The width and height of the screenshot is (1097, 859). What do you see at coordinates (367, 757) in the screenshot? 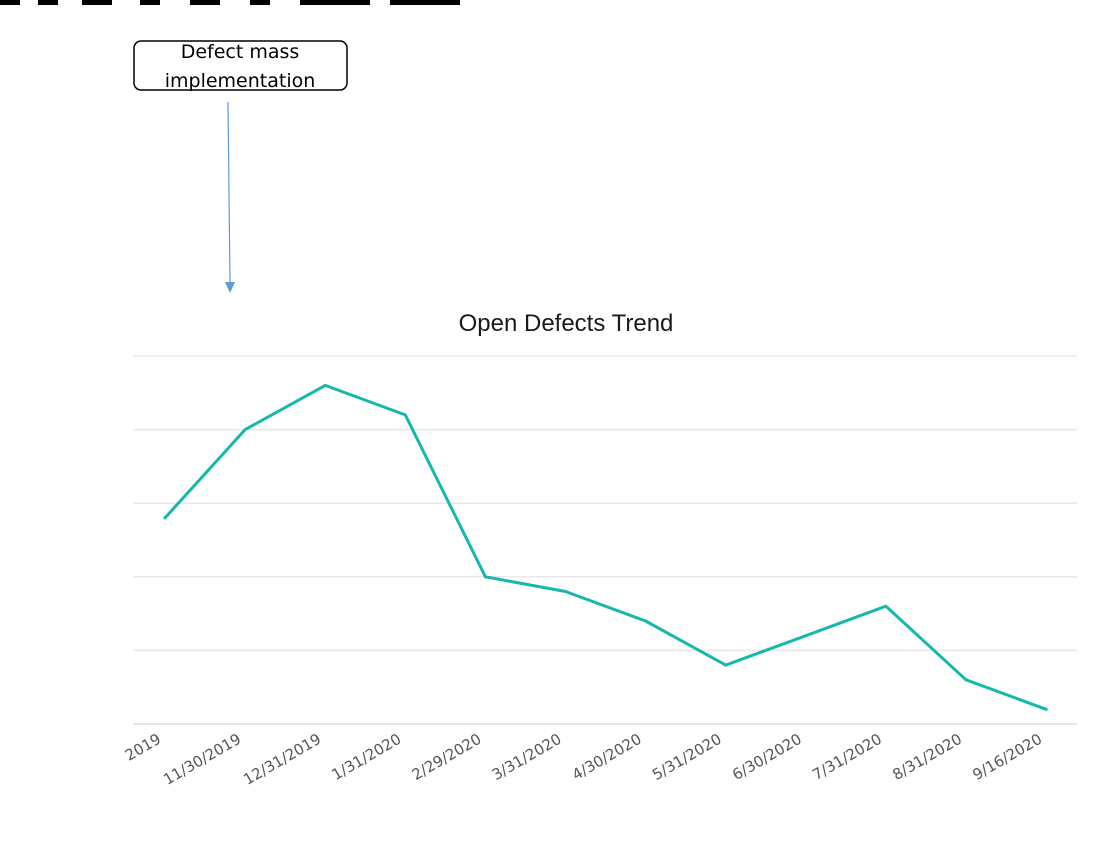
I see `x-tick-label: 1/31/2020` at bounding box center [367, 757].